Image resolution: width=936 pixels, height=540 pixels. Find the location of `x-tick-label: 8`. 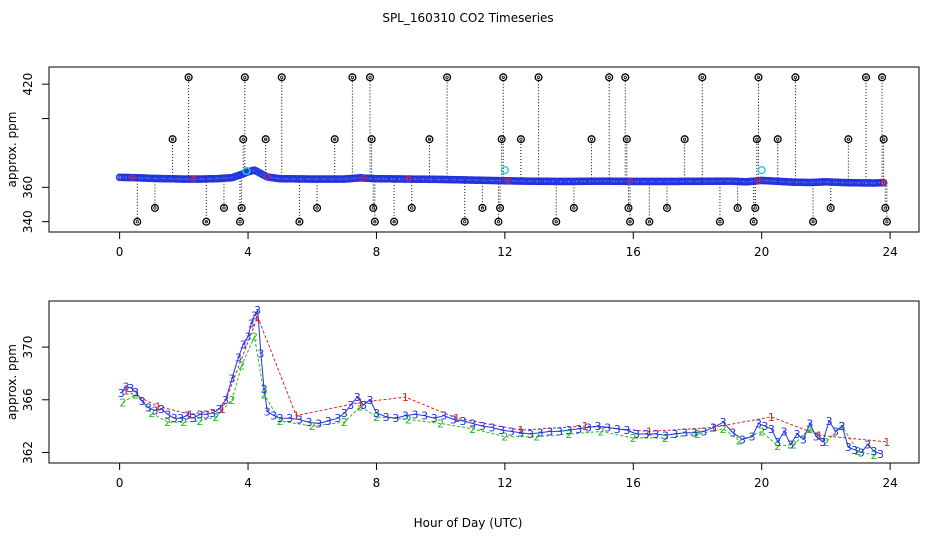

x-tick-label: 8 is located at coordinates (377, 483).